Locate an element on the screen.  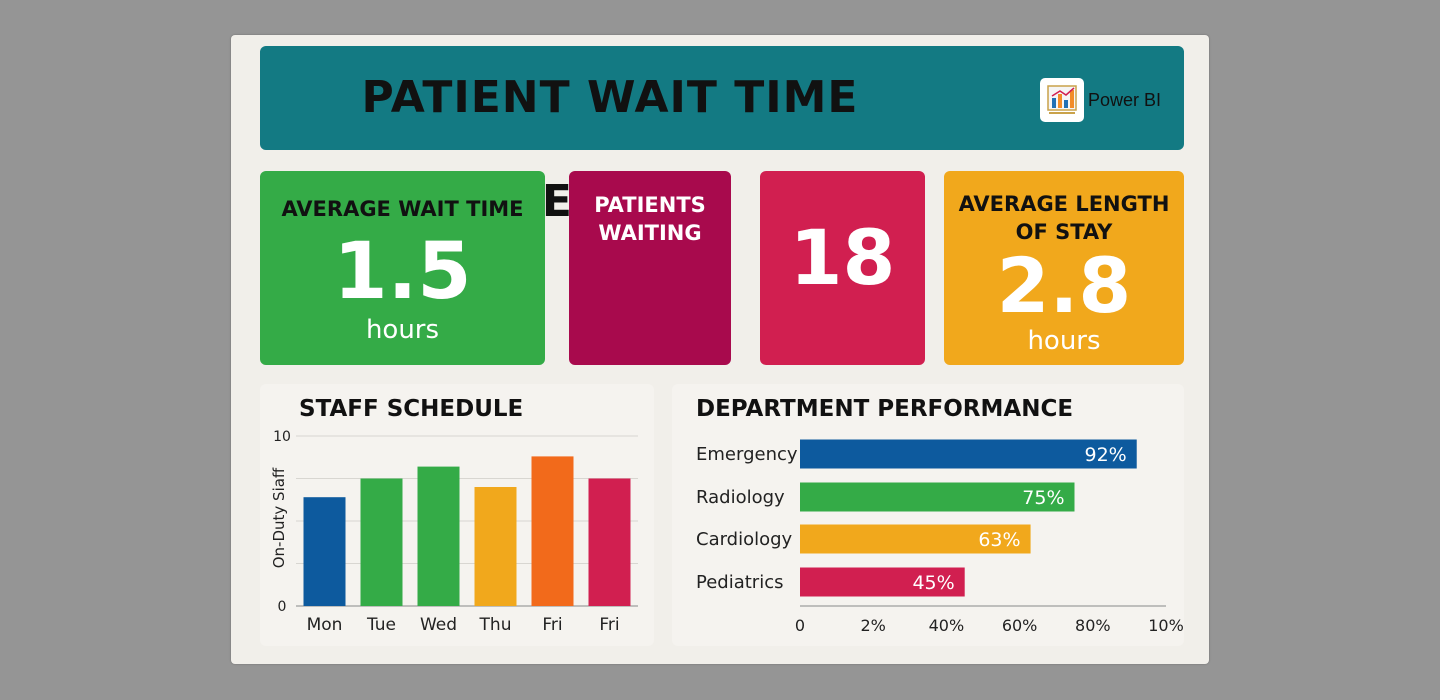
x-tick-label: Wed is located at coordinates (438, 625).